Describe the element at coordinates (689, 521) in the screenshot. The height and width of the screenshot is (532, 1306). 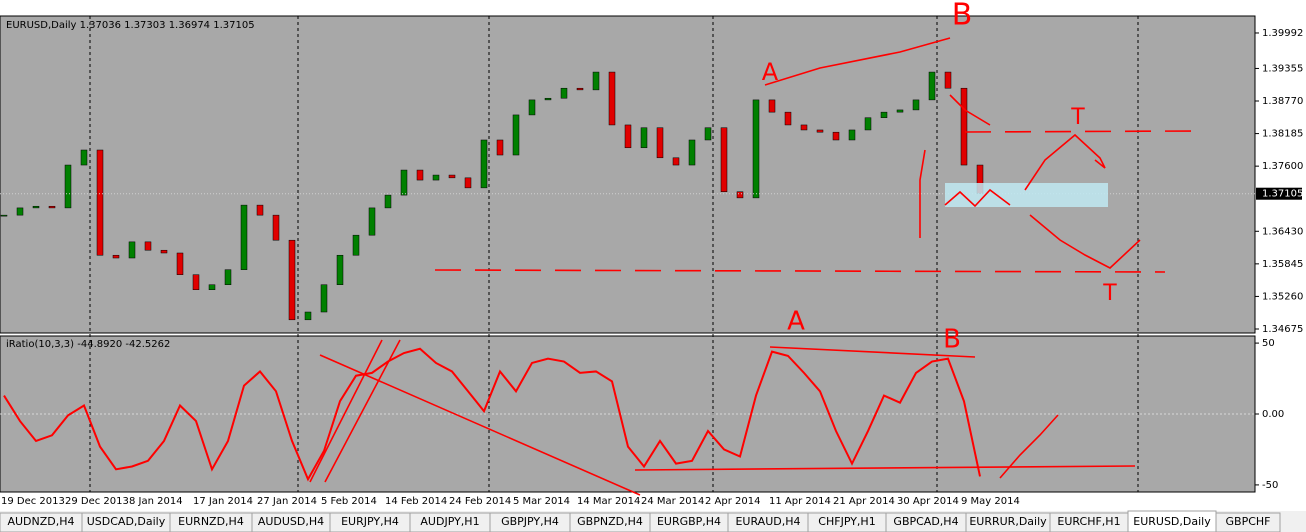
I see `tab-label: EURGBP,H4` at that location.